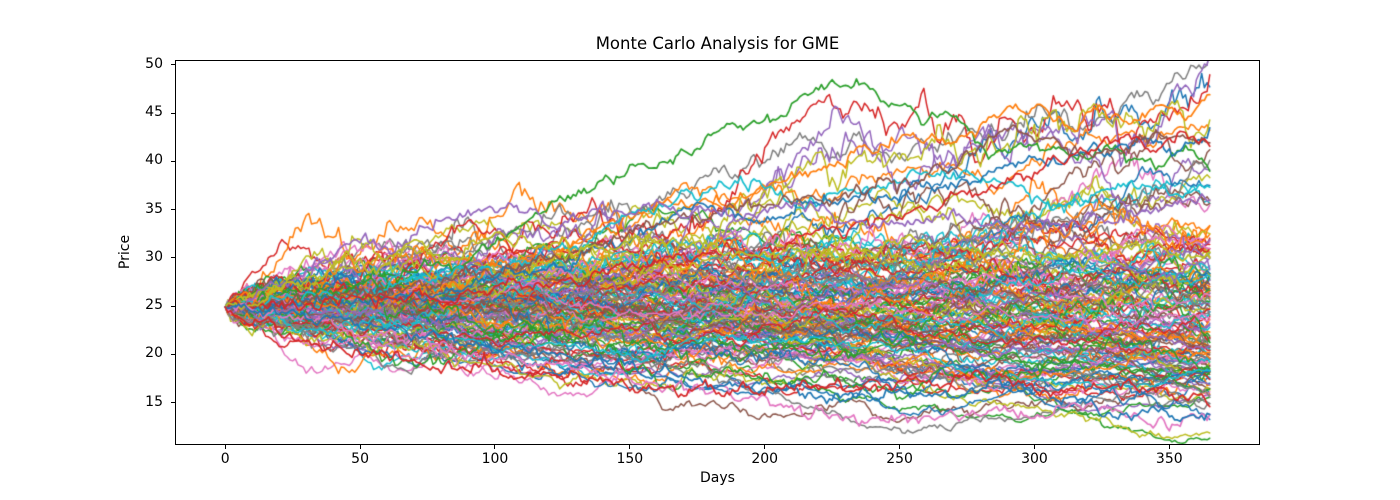 This screenshot has width=1400, height=500. I want to click on x-tick-label: 200, so click(765, 459).